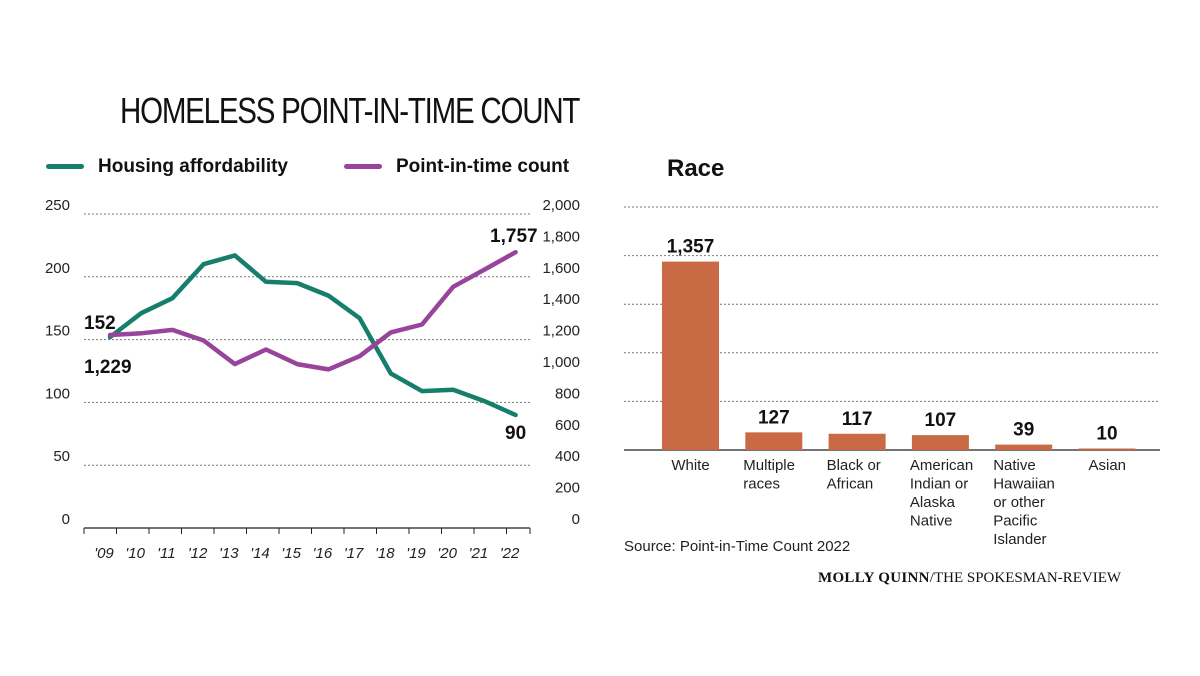 This screenshot has height=676, width=1200. Describe the element at coordinates (696, 168) in the screenshot. I see `race-chart-title: Race` at that location.